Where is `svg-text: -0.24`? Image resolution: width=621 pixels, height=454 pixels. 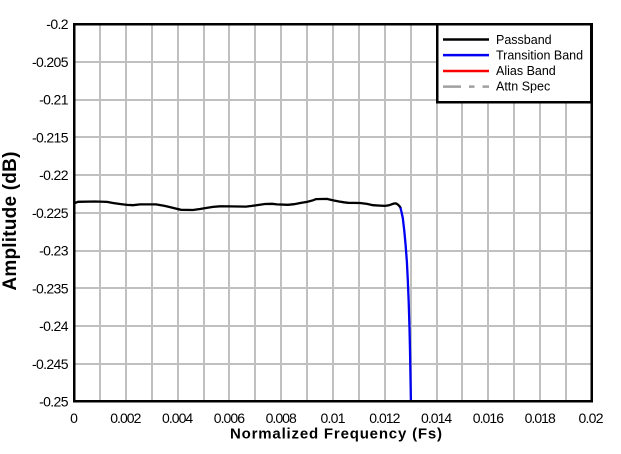 svg-text: -0.24 is located at coordinates (54, 326).